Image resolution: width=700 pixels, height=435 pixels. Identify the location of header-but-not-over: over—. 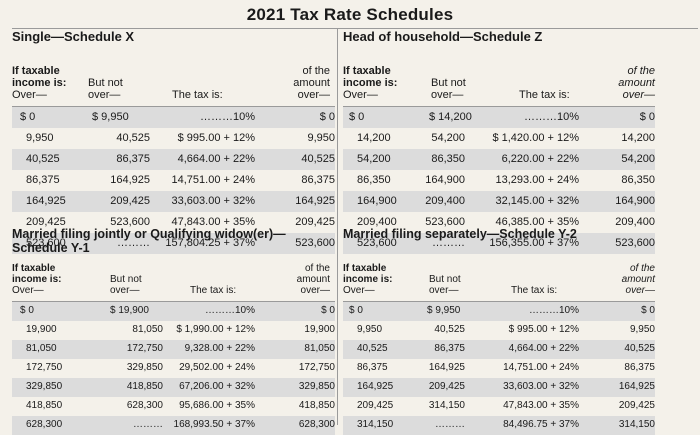
(104, 95).